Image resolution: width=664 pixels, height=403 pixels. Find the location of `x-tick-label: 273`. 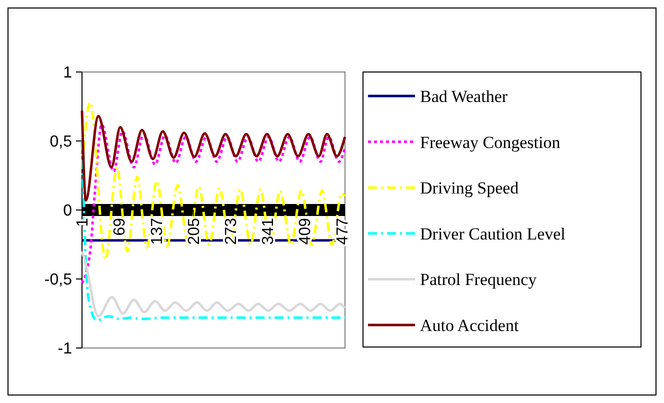

x-tick-label: 273 is located at coordinates (231, 231).